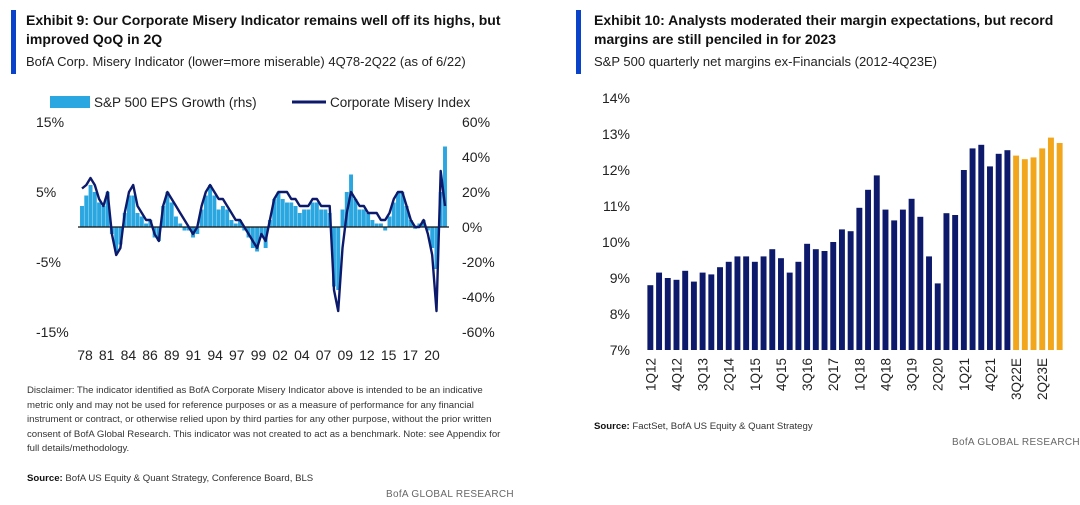  Describe the element at coordinates (259, 355) in the screenshot. I see `x-axis-tick-label: 99` at that location.